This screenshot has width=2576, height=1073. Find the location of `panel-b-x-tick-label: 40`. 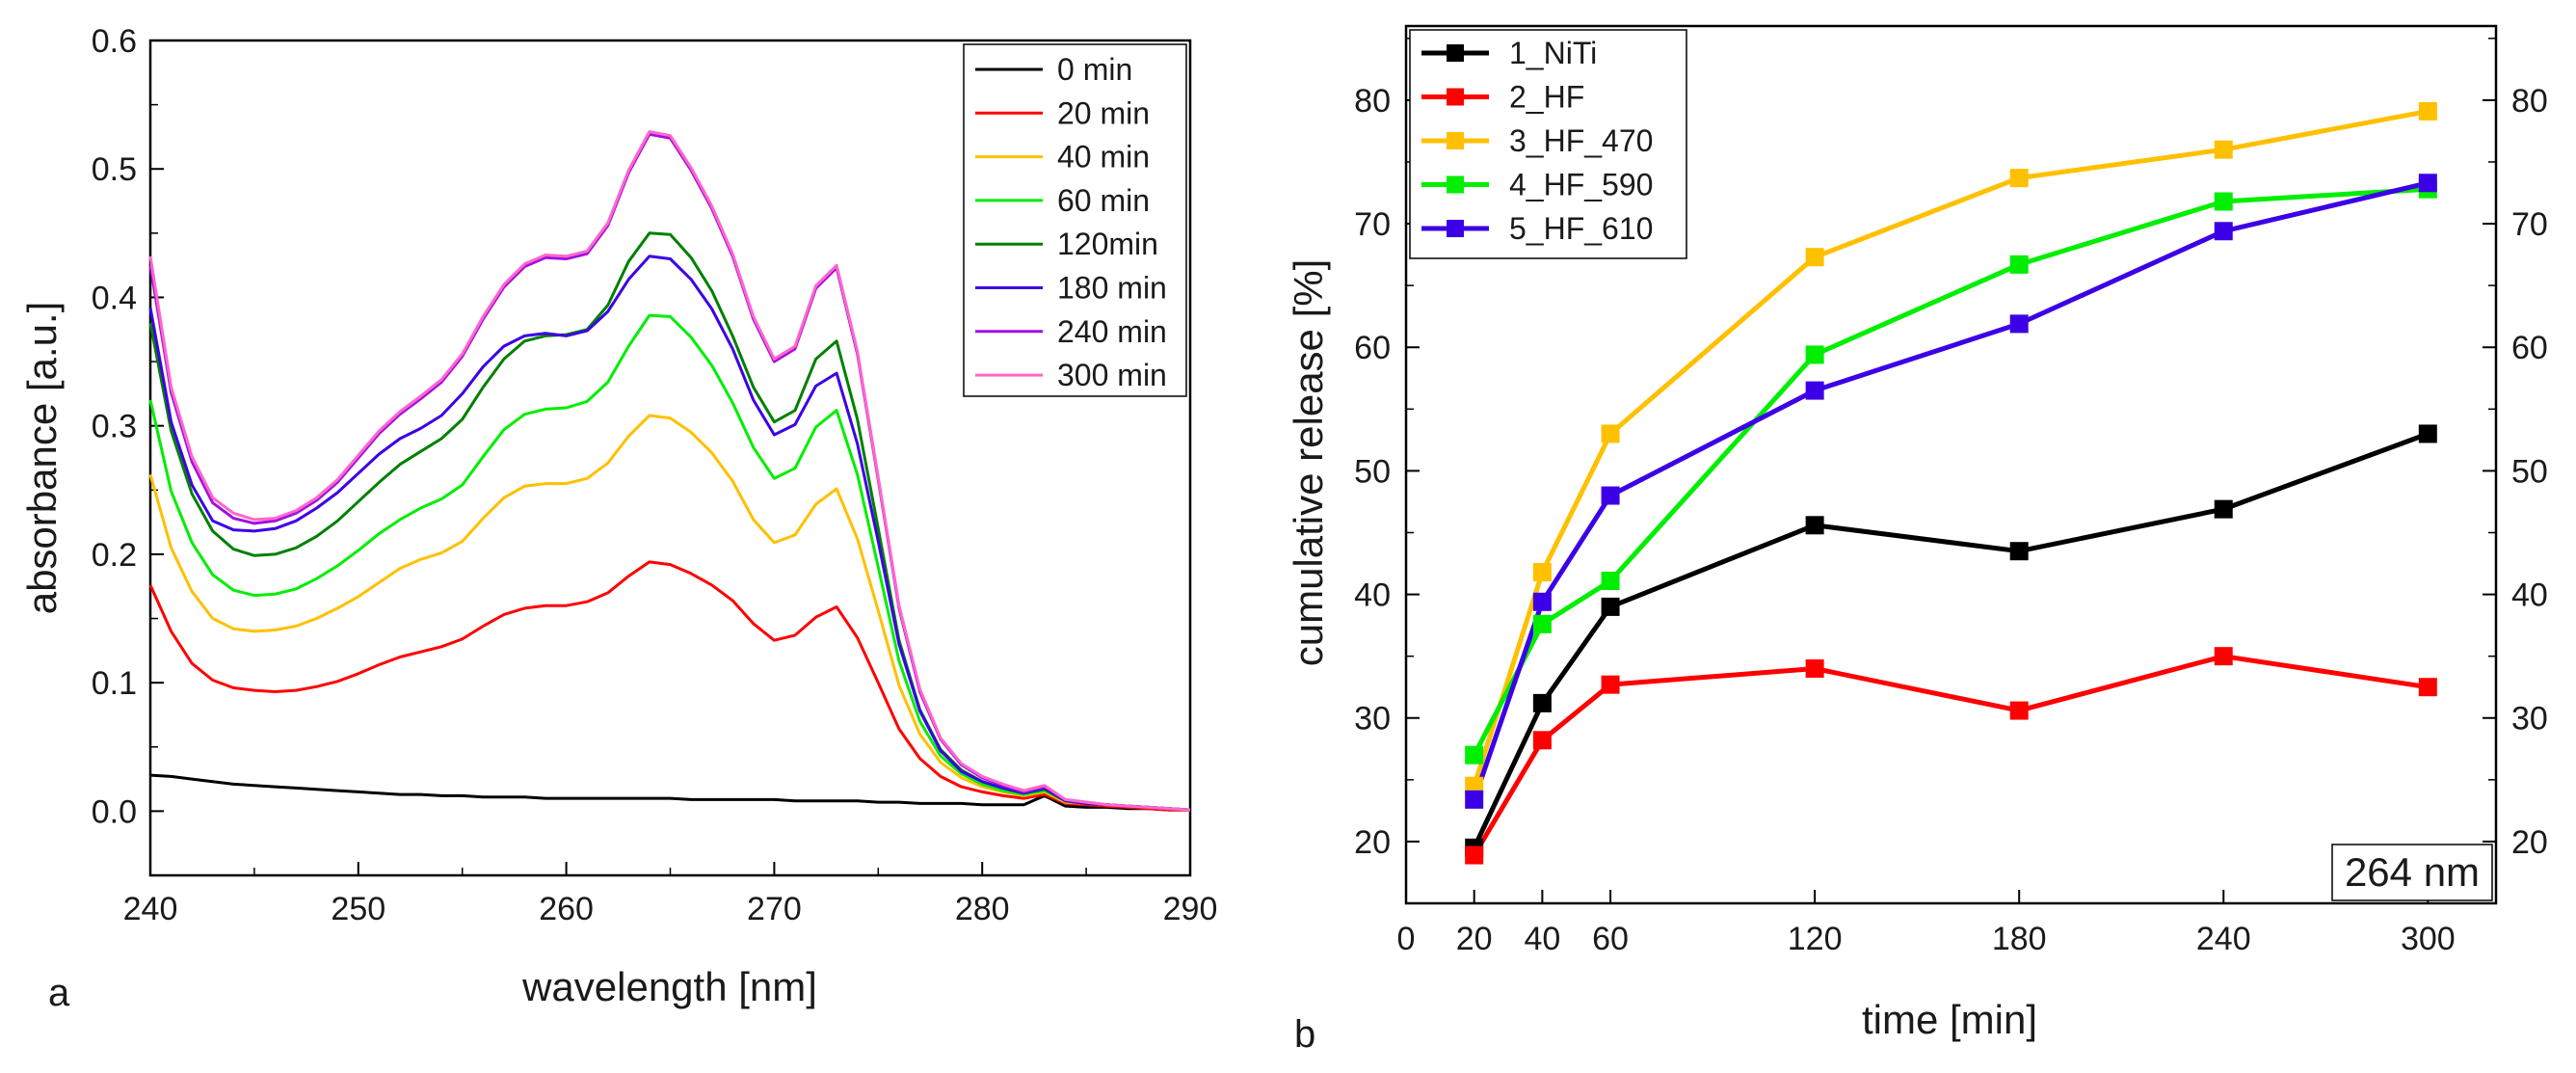

panel-b-x-tick-label: 40 is located at coordinates (1542, 939).